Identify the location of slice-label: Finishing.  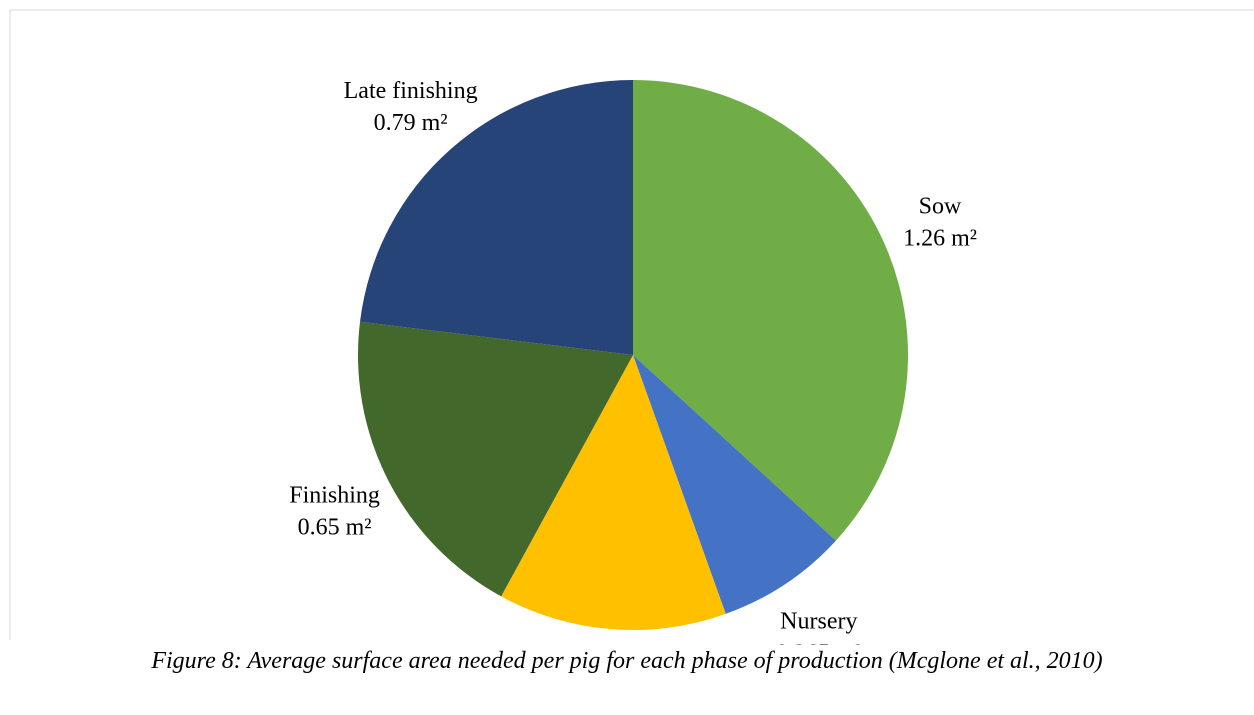
(334, 495).